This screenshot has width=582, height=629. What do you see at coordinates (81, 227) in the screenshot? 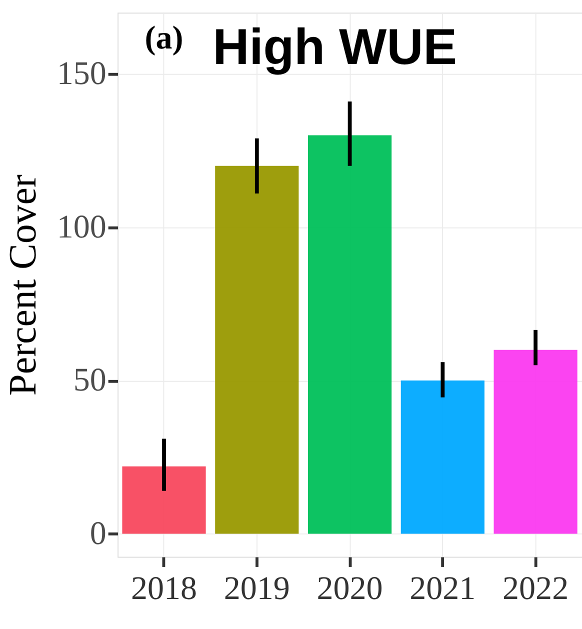
I see `y-tick-label: 100` at bounding box center [81, 227].